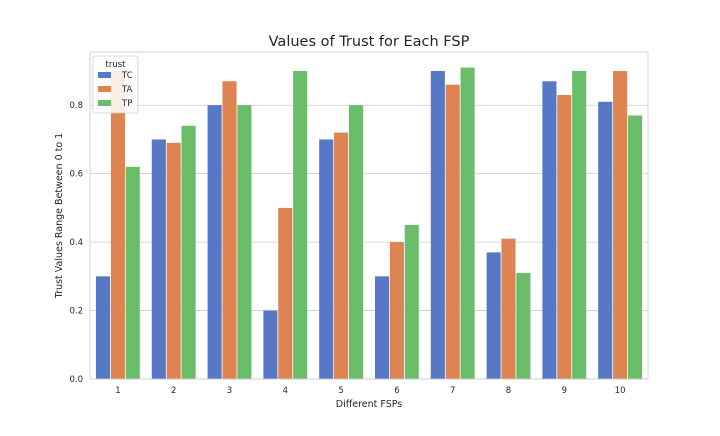 This screenshot has width=720, height=436. Describe the element at coordinates (452, 391) in the screenshot. I see `x-tick-label: 7` at that location.